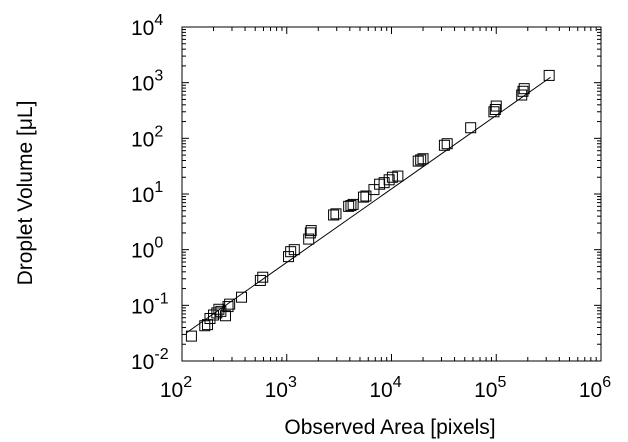 This screenshot has width=628, height=442. I want to click on x-tick-label: 10⁶, so click(595, 388).